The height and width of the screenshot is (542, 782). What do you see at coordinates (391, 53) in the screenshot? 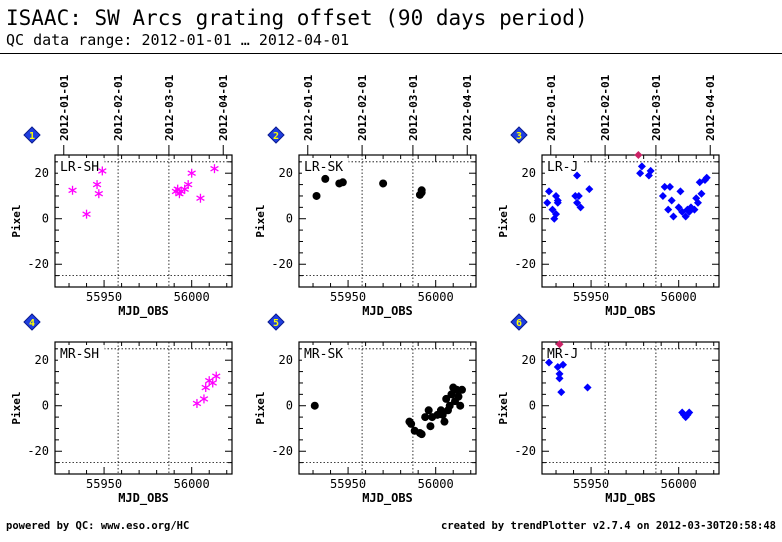
I see `title-rule` at bounding box center [391, 53].